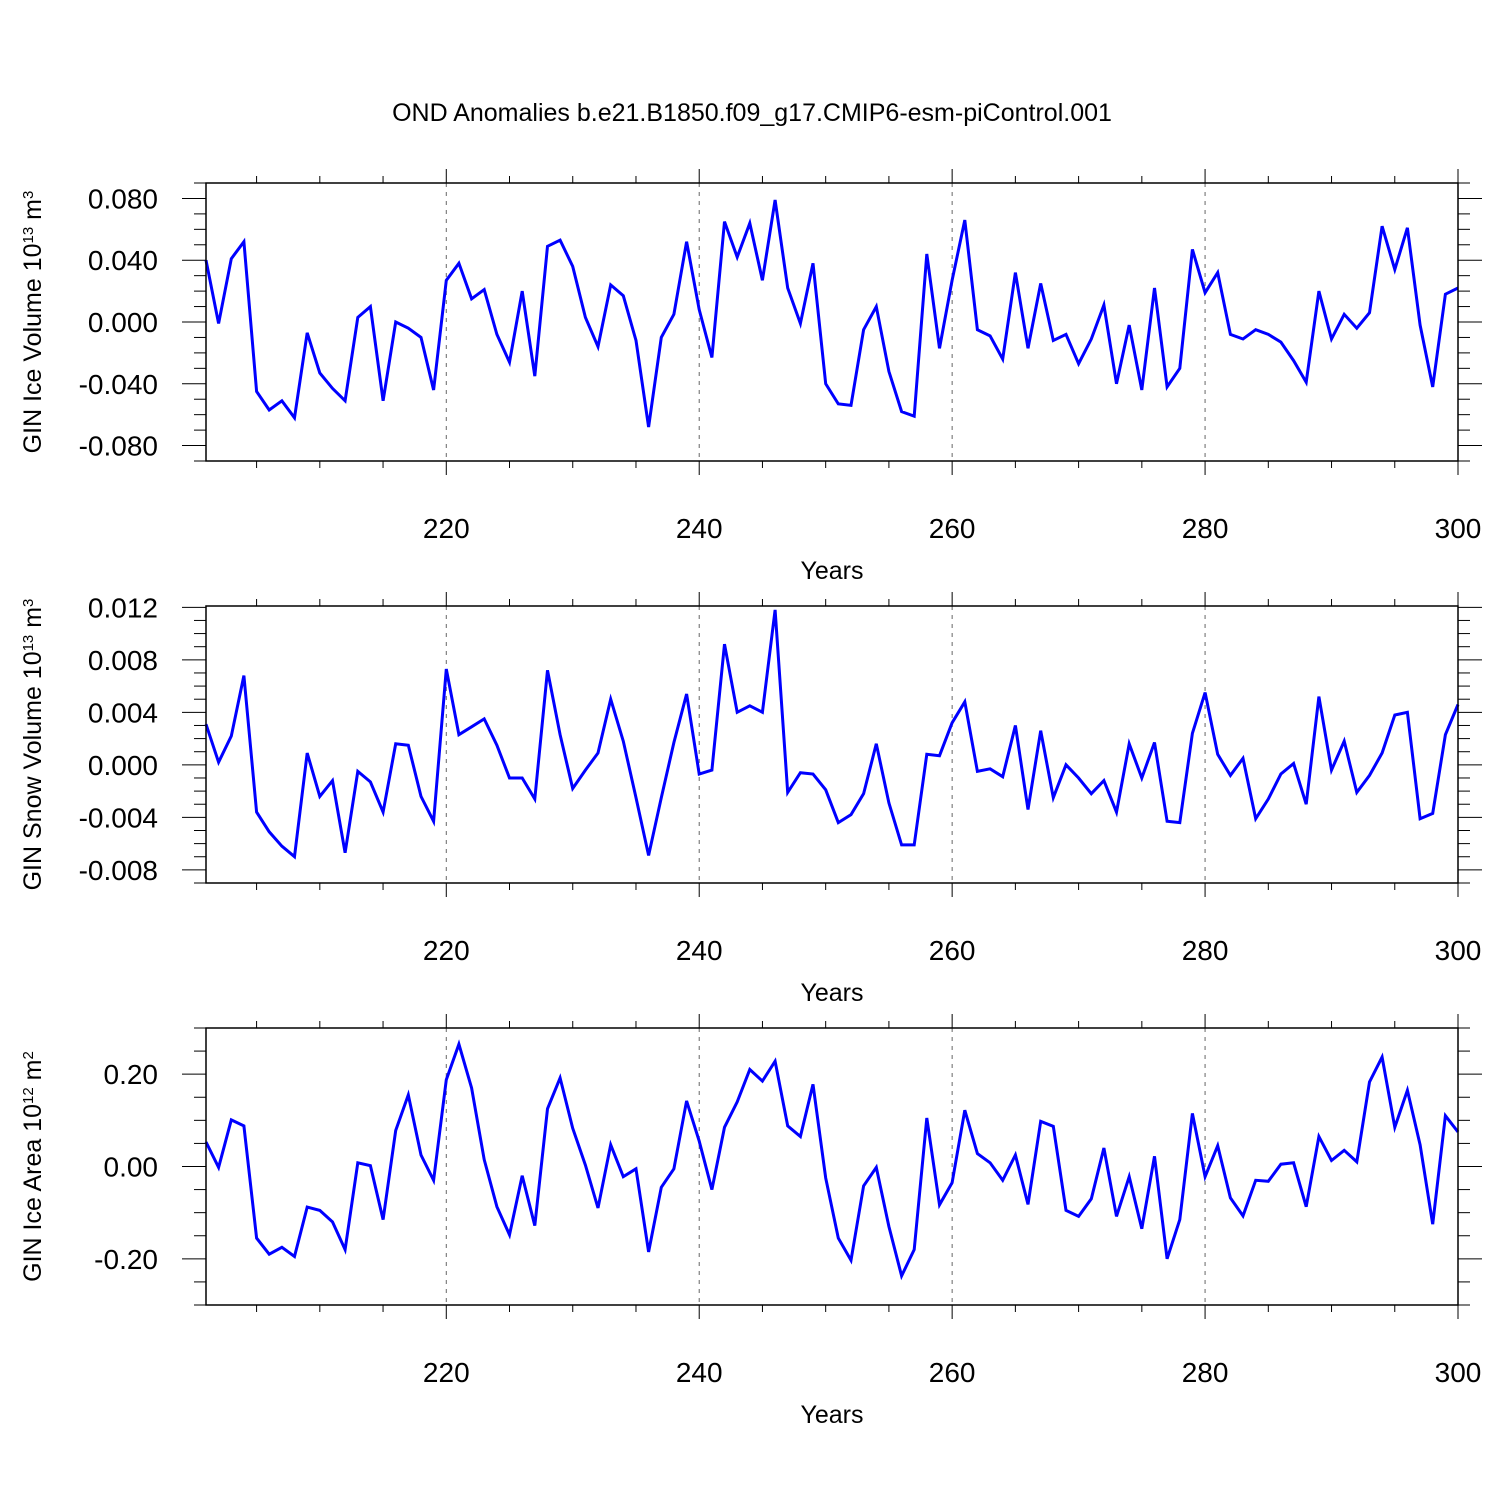 This screenshot has height=1500, width=1500. Describe the element at coordinates (118, 870) in the screenshot. I see `y-tick-label: -0.008` at that location.